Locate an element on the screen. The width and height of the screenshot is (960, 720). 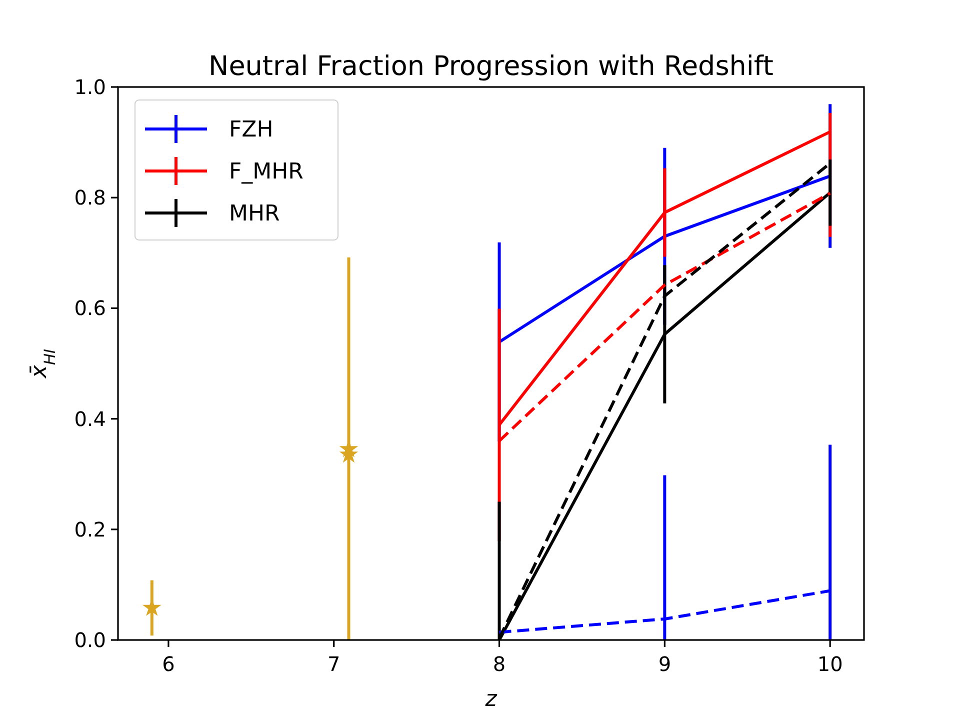
legend-label: MHR is located at coordinates (254, 214).